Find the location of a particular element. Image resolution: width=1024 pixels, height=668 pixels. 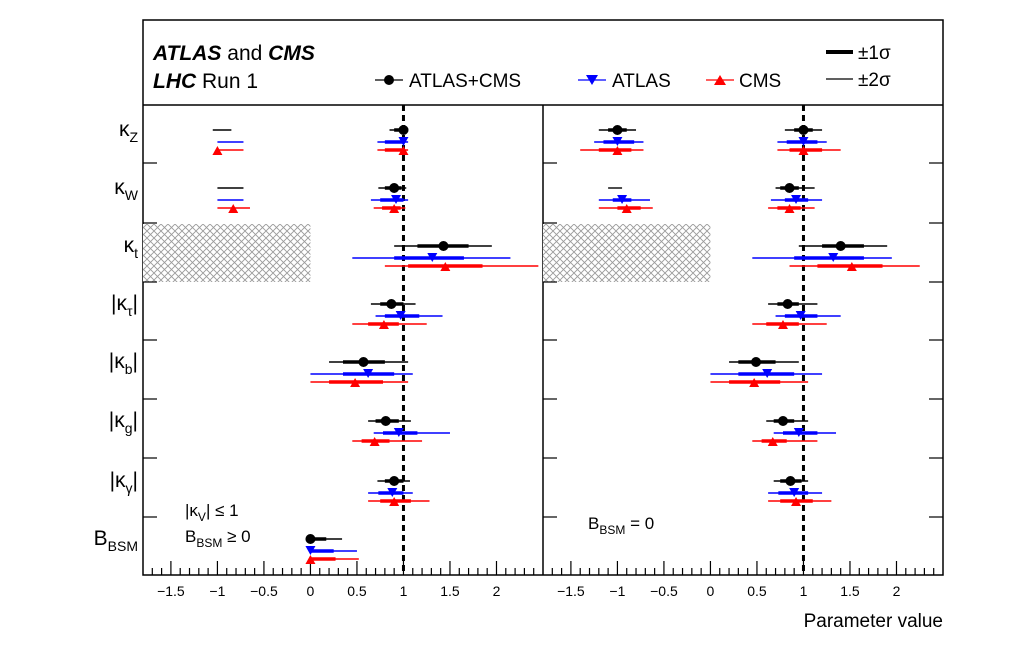

parameter-label: κZ is located at coordinates (129, 131).